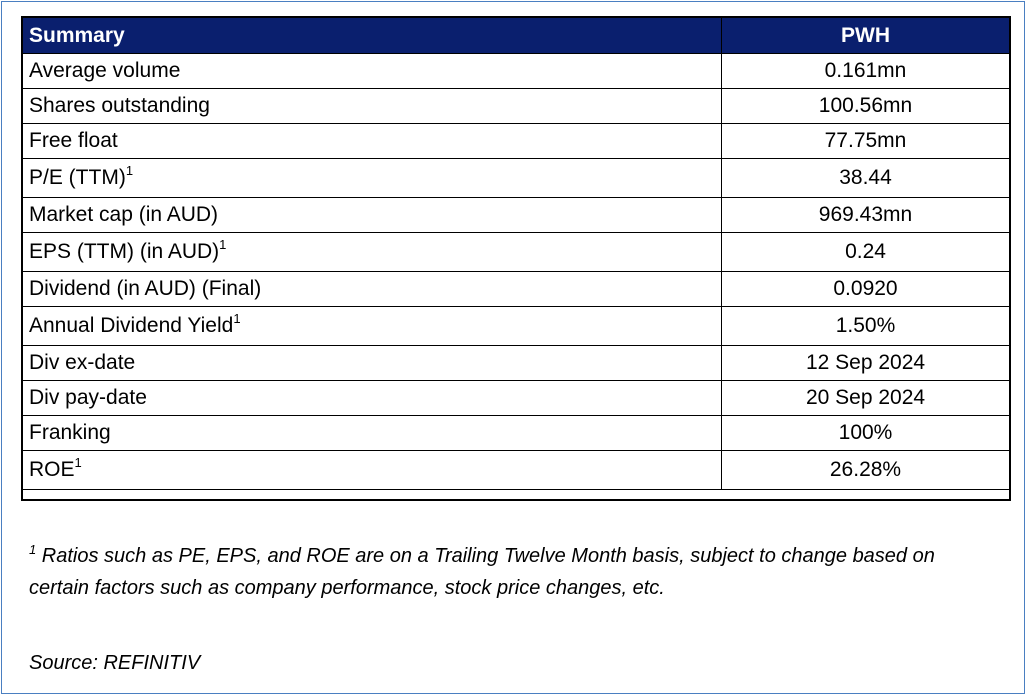 The image size is (1028, 697). What do you see at coordinates (865, 178) in the screenshot?
I see `row-value: 38.44` at bounding box center [865, 178].